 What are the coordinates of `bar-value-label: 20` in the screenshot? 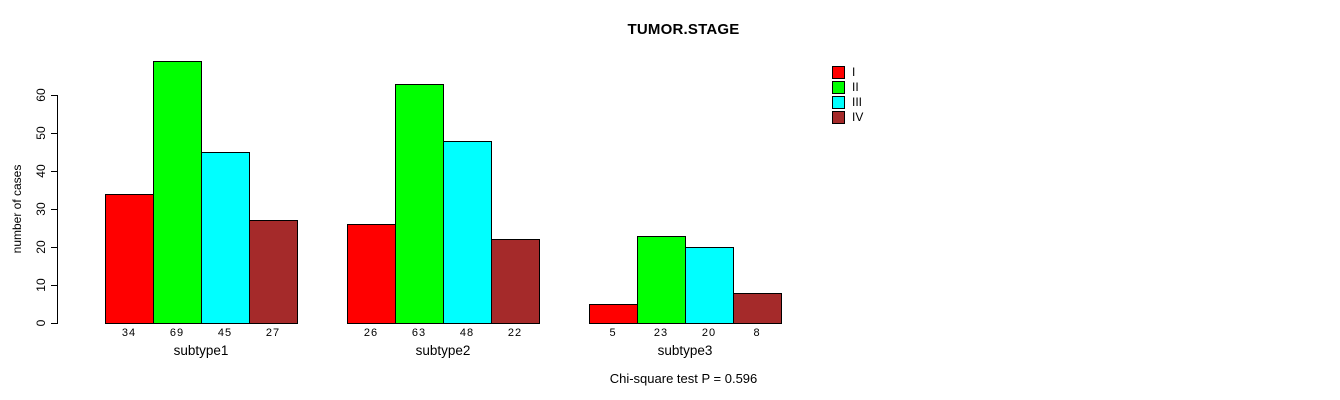 It's located at (709, 333).